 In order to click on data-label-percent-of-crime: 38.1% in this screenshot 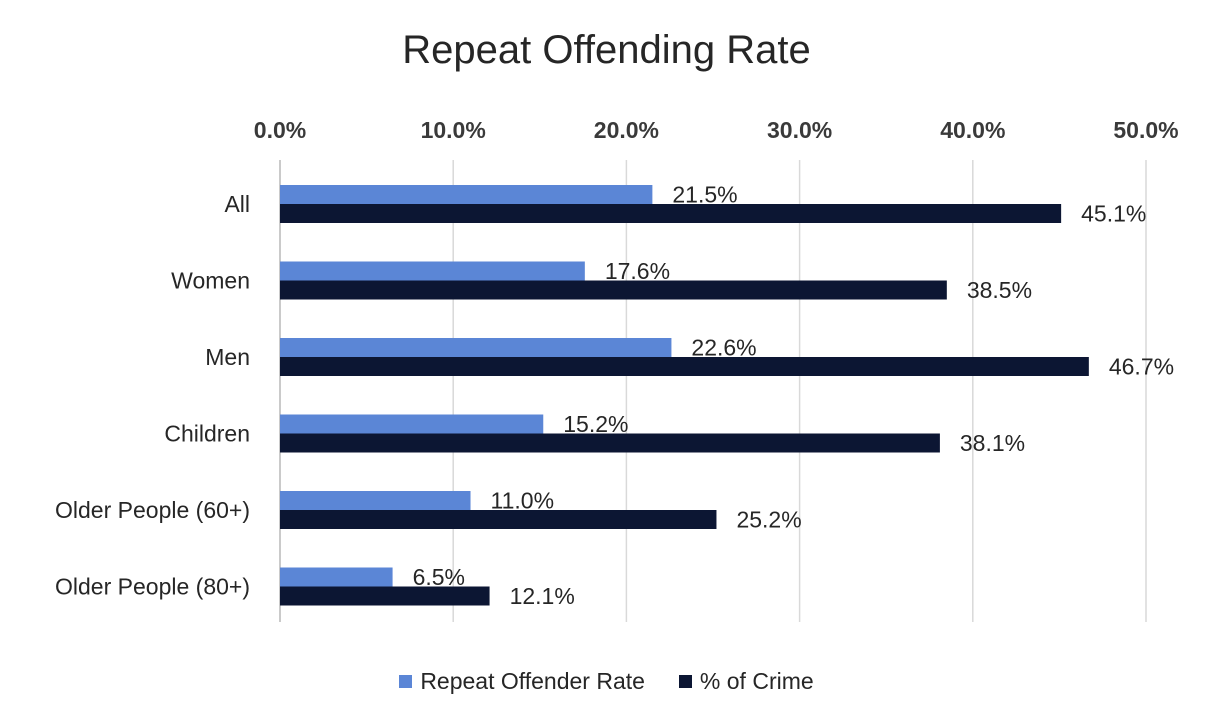, I will do `click(992, 443)`.